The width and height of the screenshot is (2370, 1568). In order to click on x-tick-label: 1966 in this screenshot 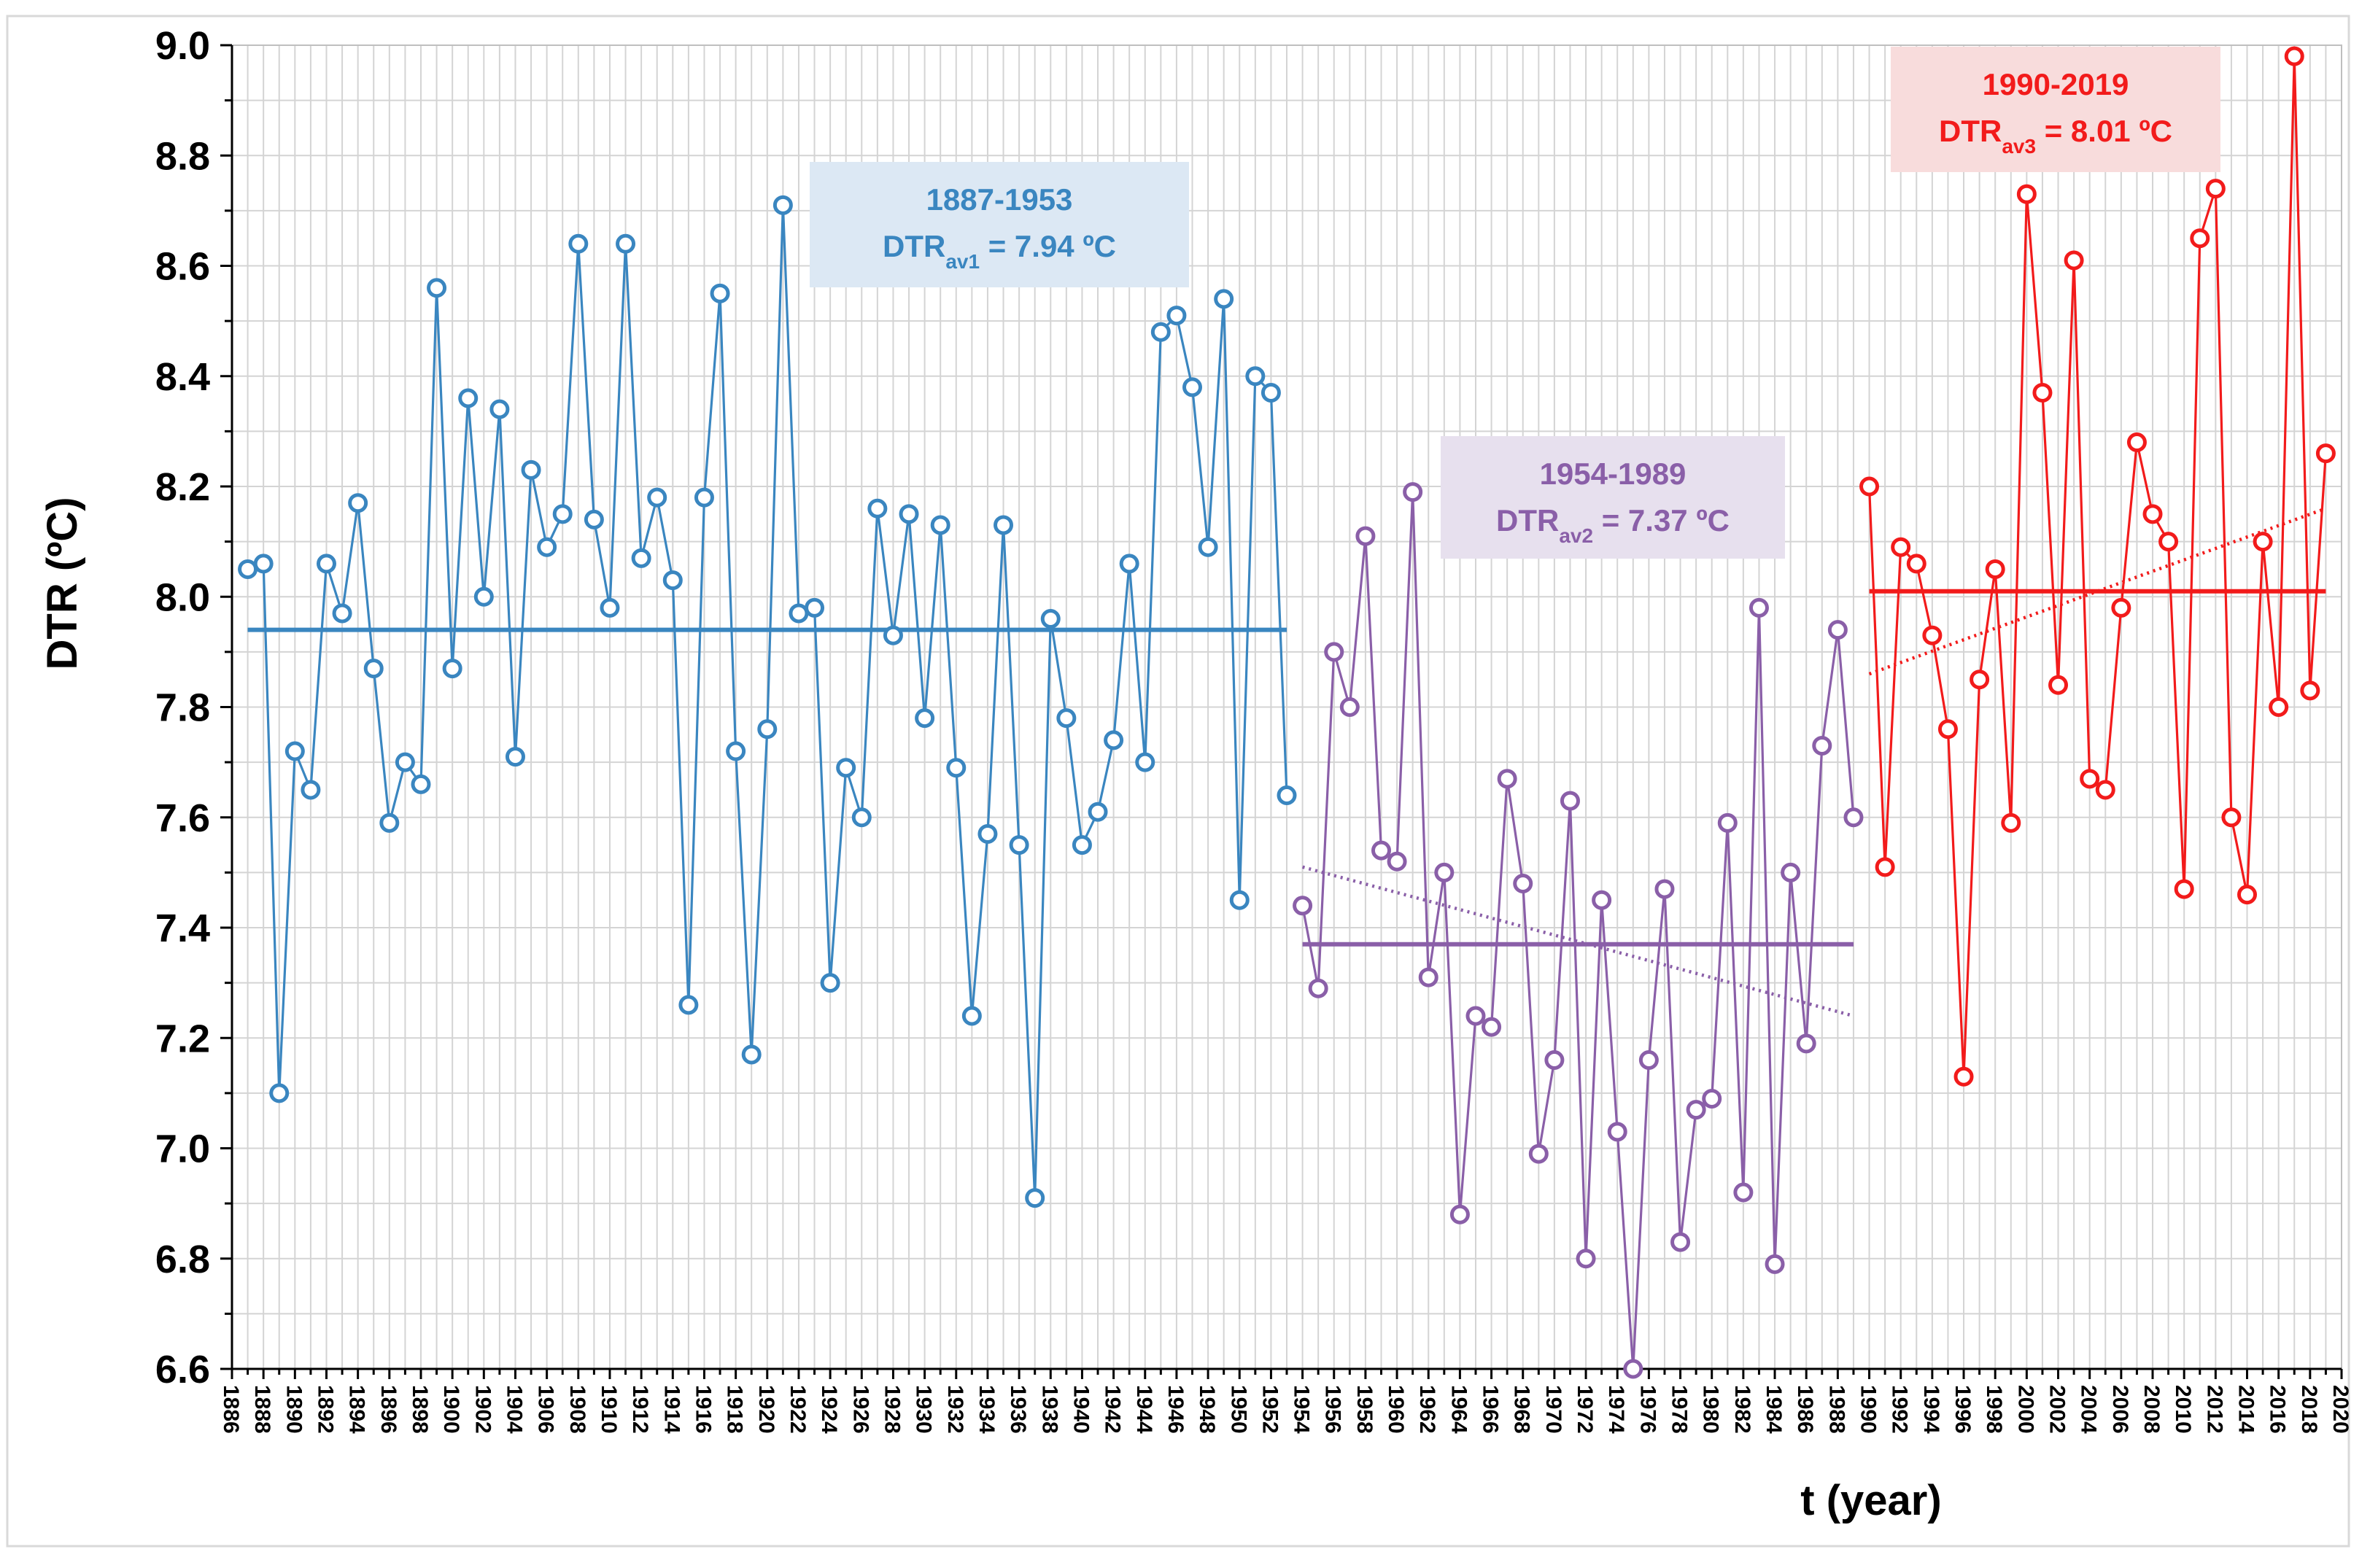, I will do `click(1491, 1409)`.